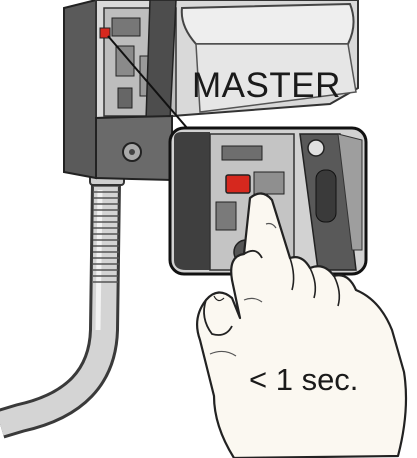 The height and width of the screenshot is (458, 417). I want to click on press-duration-label: < 1 sec., so click(304, 379).